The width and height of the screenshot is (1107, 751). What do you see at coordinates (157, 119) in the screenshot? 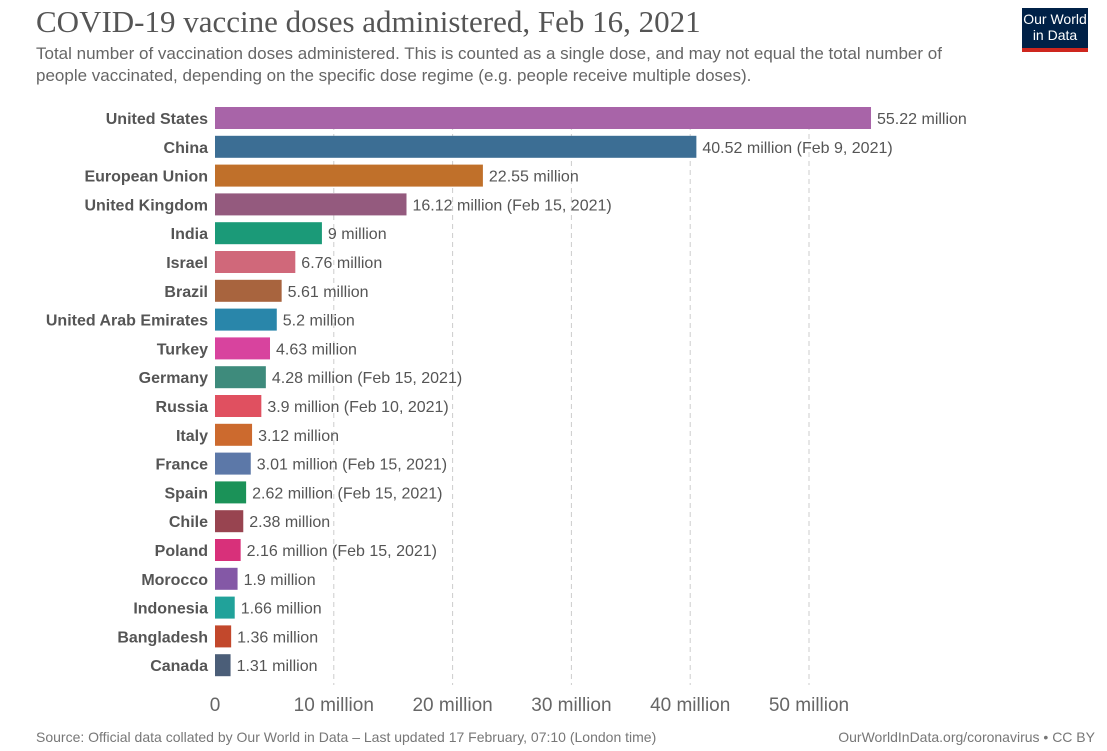
I see `category-label: United States` at bounding box center [157, 119].